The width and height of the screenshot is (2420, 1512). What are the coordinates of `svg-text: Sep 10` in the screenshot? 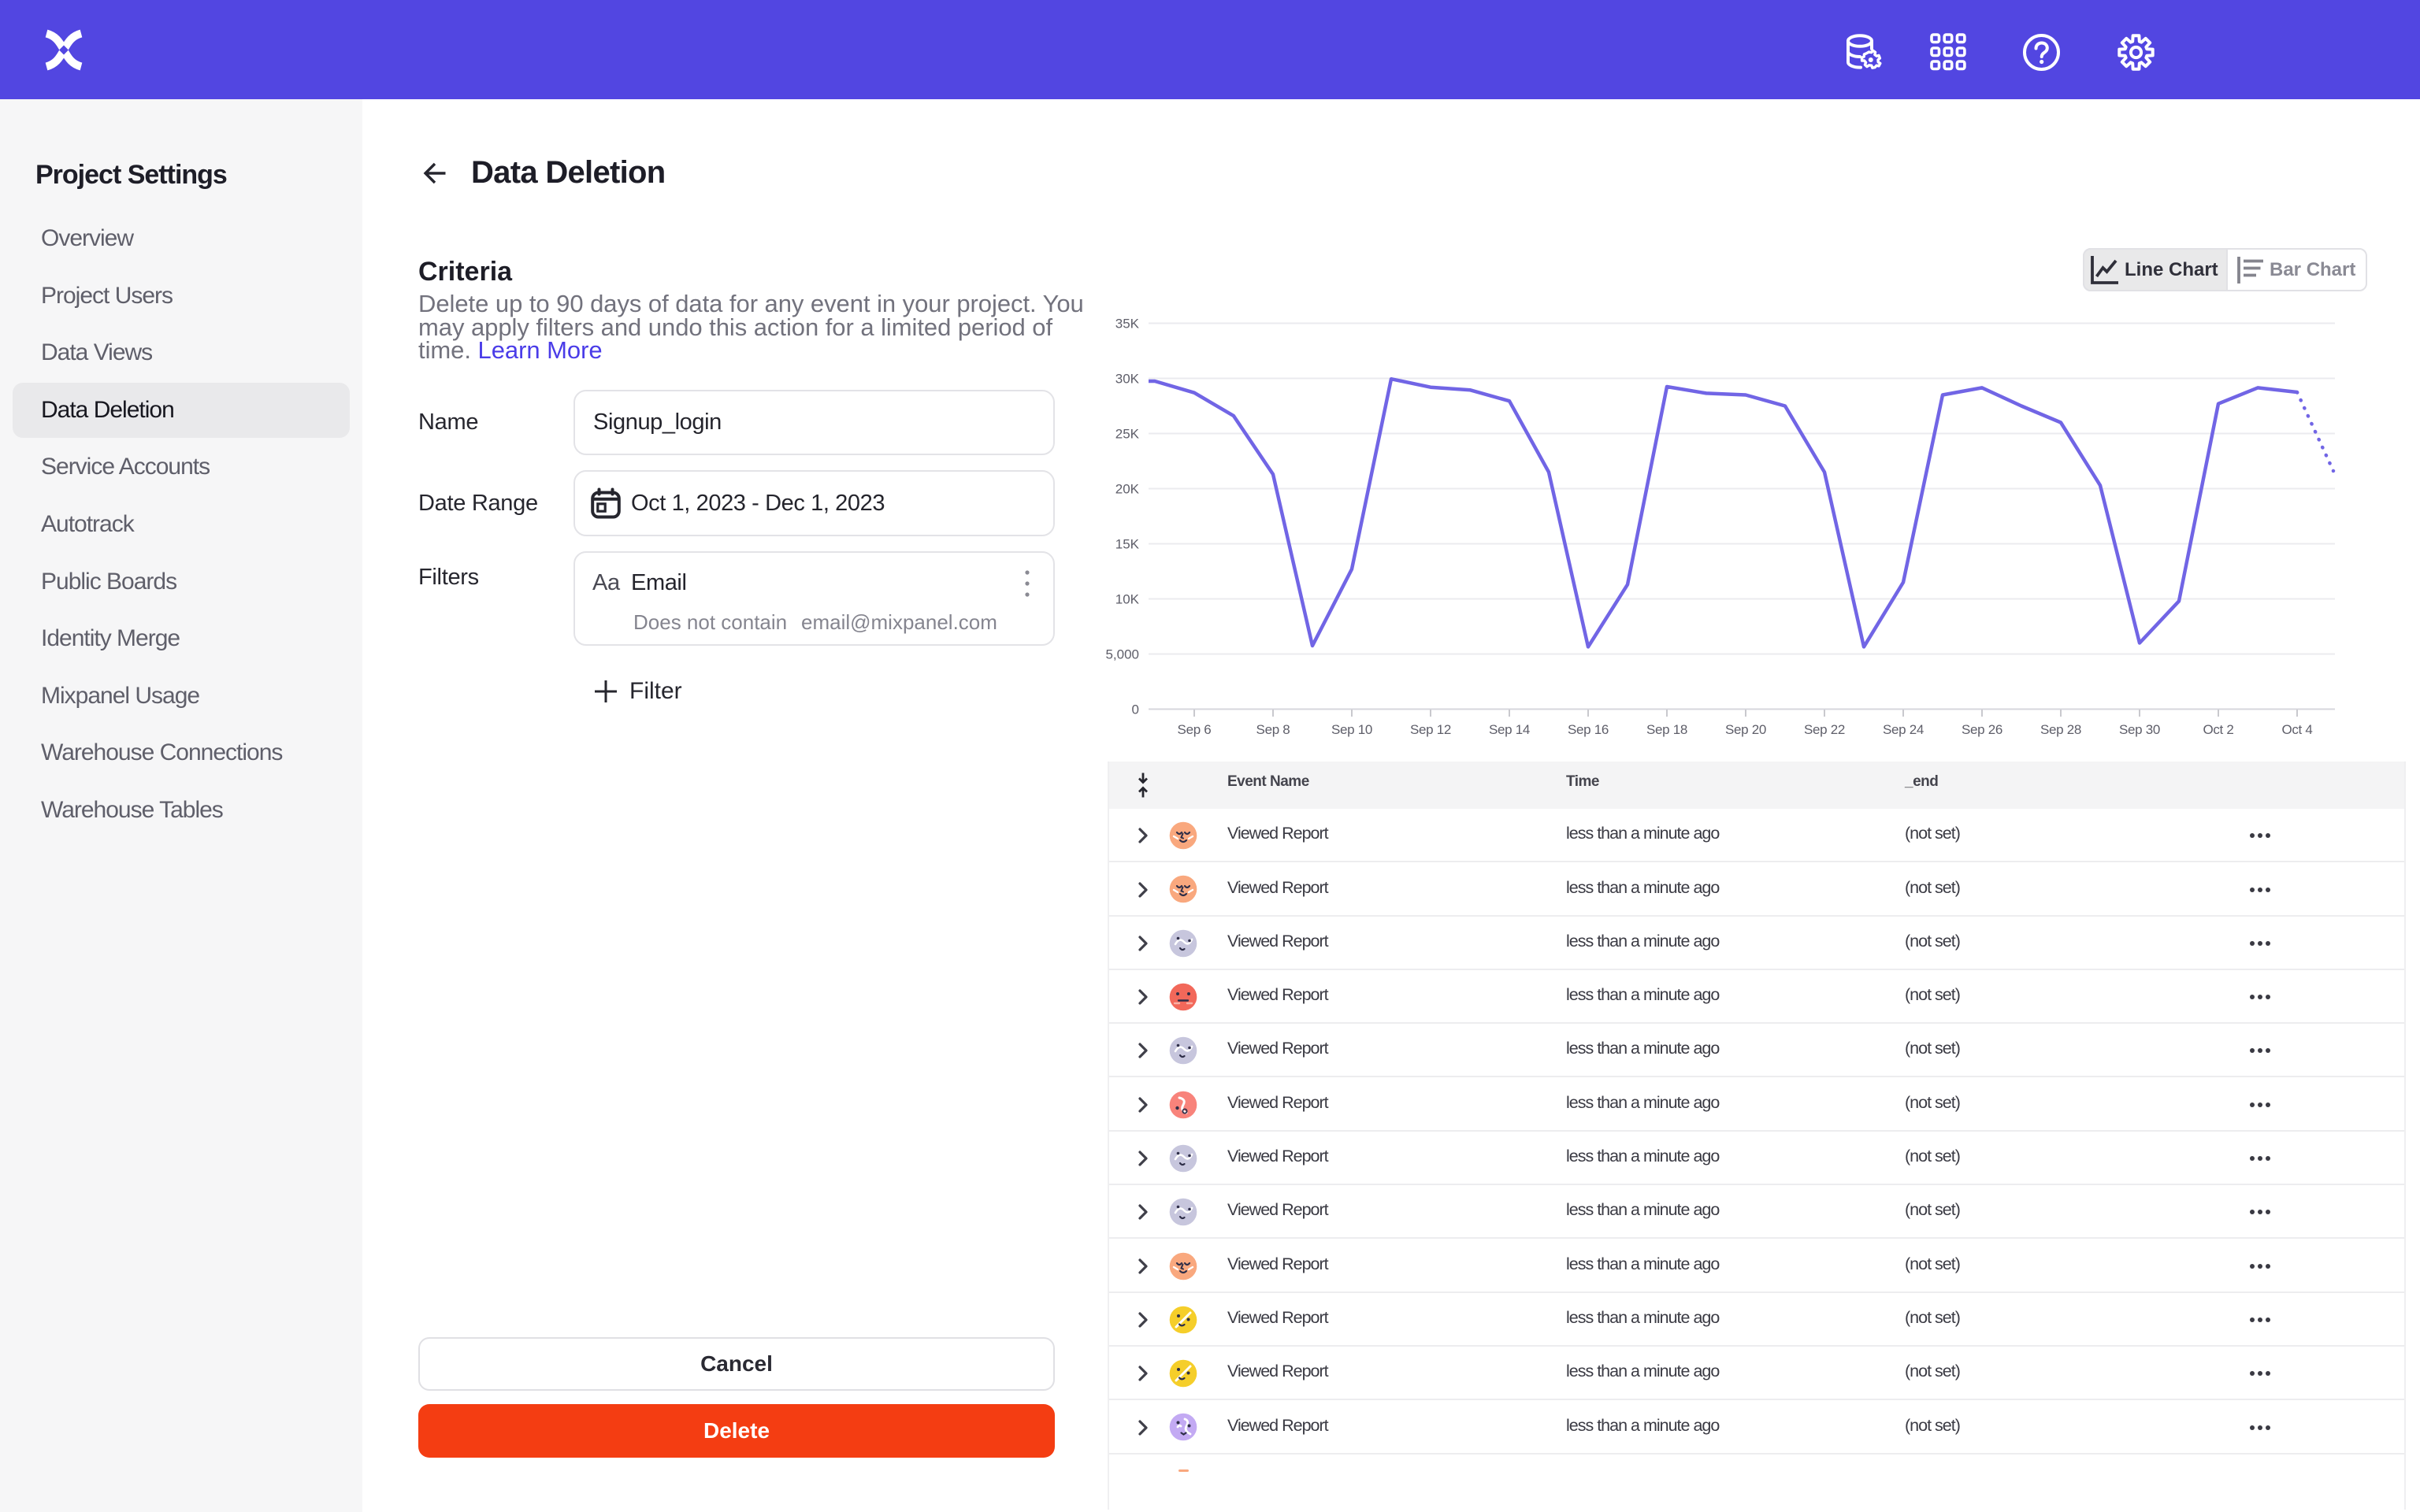 It's located at (1351, 729).